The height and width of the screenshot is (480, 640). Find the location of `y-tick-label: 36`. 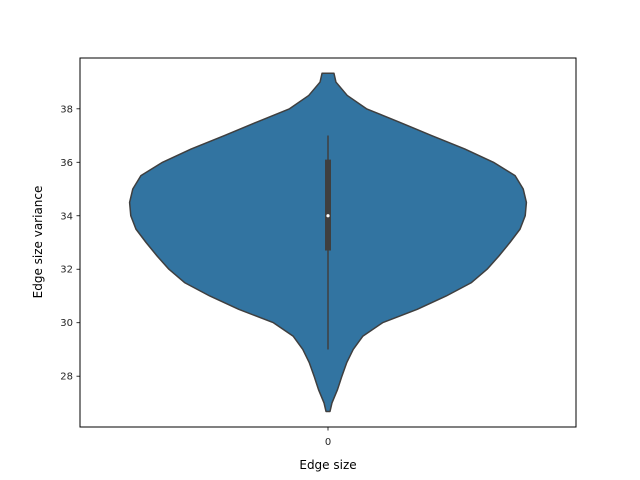

y-tick-label: 36 is located at coordinates (66, 163).